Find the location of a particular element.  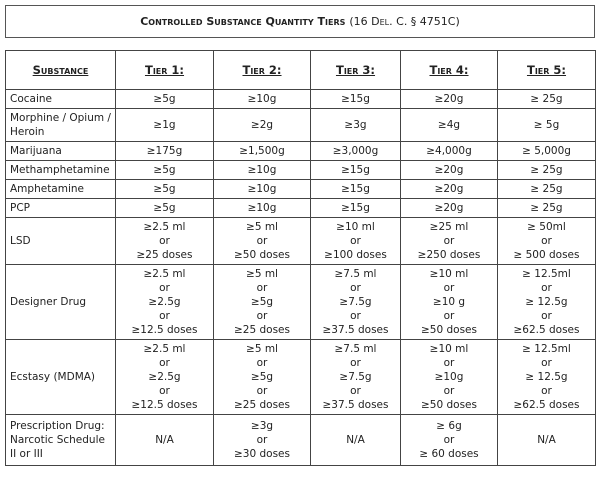

cell-line: ≥175g is located at coordinates (164, 151).